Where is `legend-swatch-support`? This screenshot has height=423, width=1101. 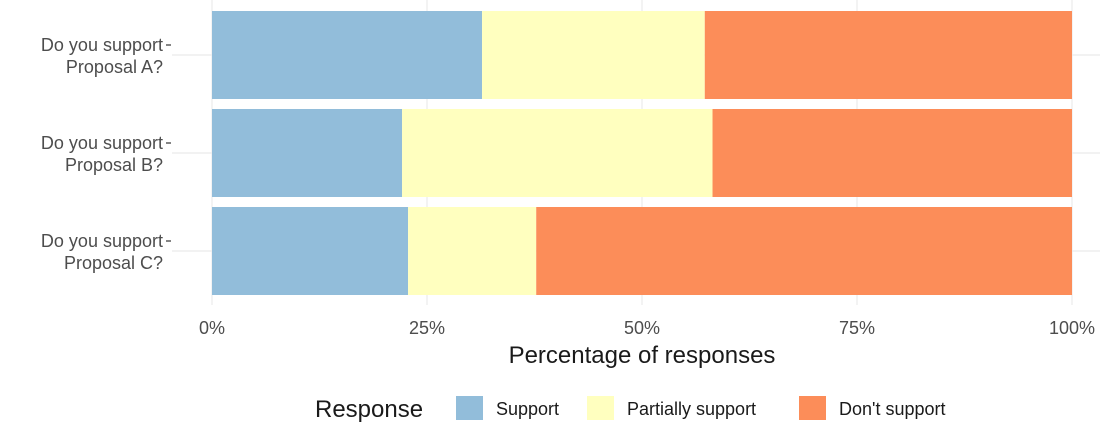
legend-swatch-support is located at coordinates (469, 408).